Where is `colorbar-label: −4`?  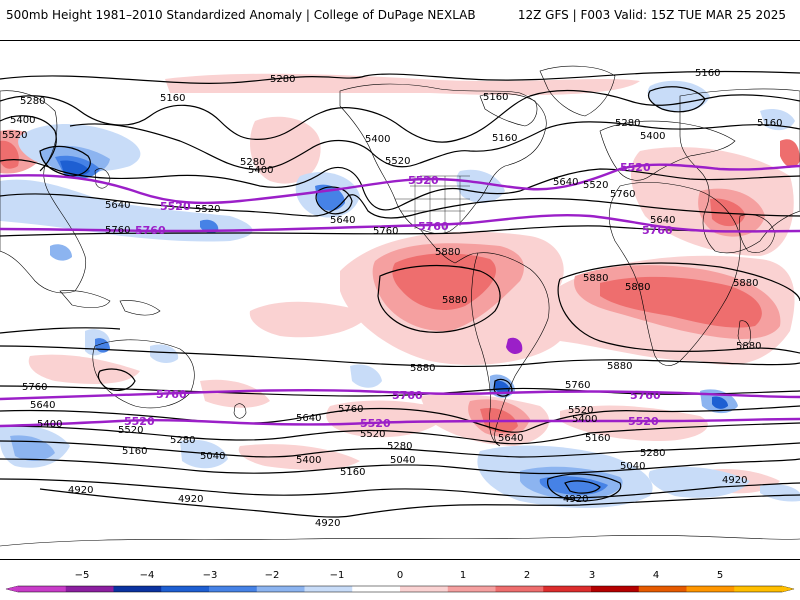
colorbar-label: −4 is located at coordinates (147, 575).